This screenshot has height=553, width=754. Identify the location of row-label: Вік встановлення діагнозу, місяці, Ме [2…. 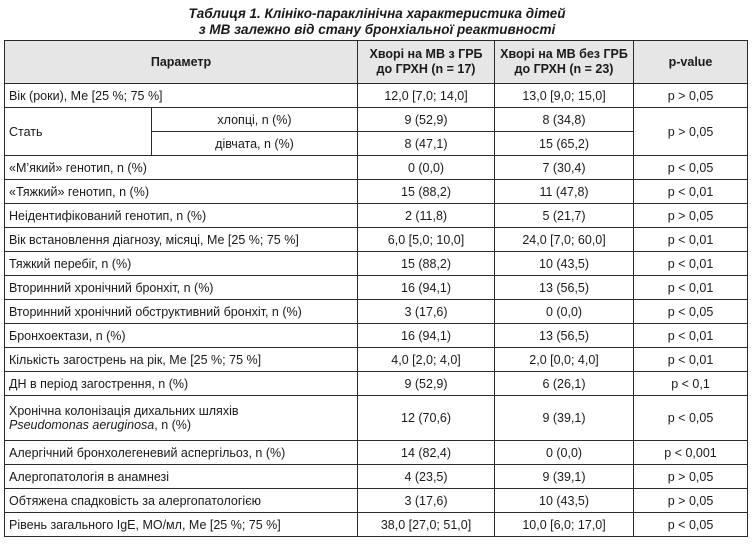
(181, 239).